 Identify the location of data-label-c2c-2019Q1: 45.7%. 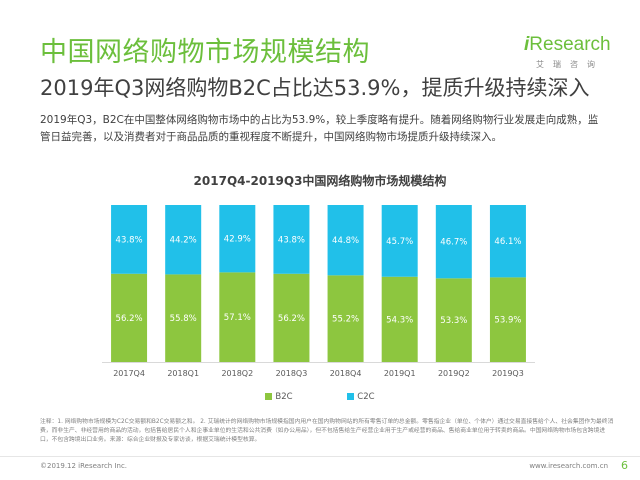
(399, 242).